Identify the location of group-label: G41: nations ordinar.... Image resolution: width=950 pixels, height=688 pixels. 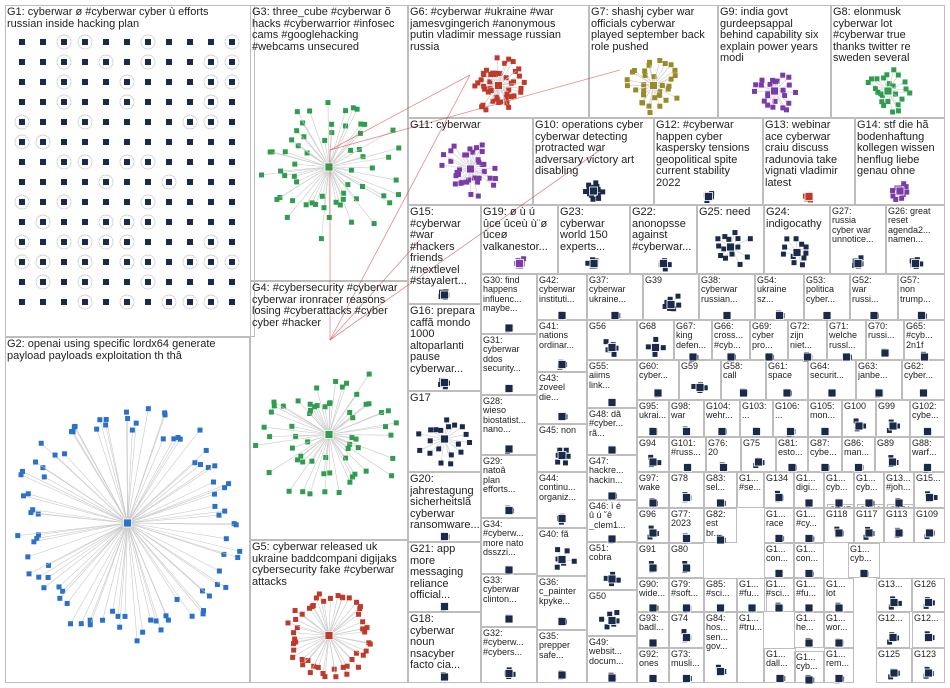
(557, 336).